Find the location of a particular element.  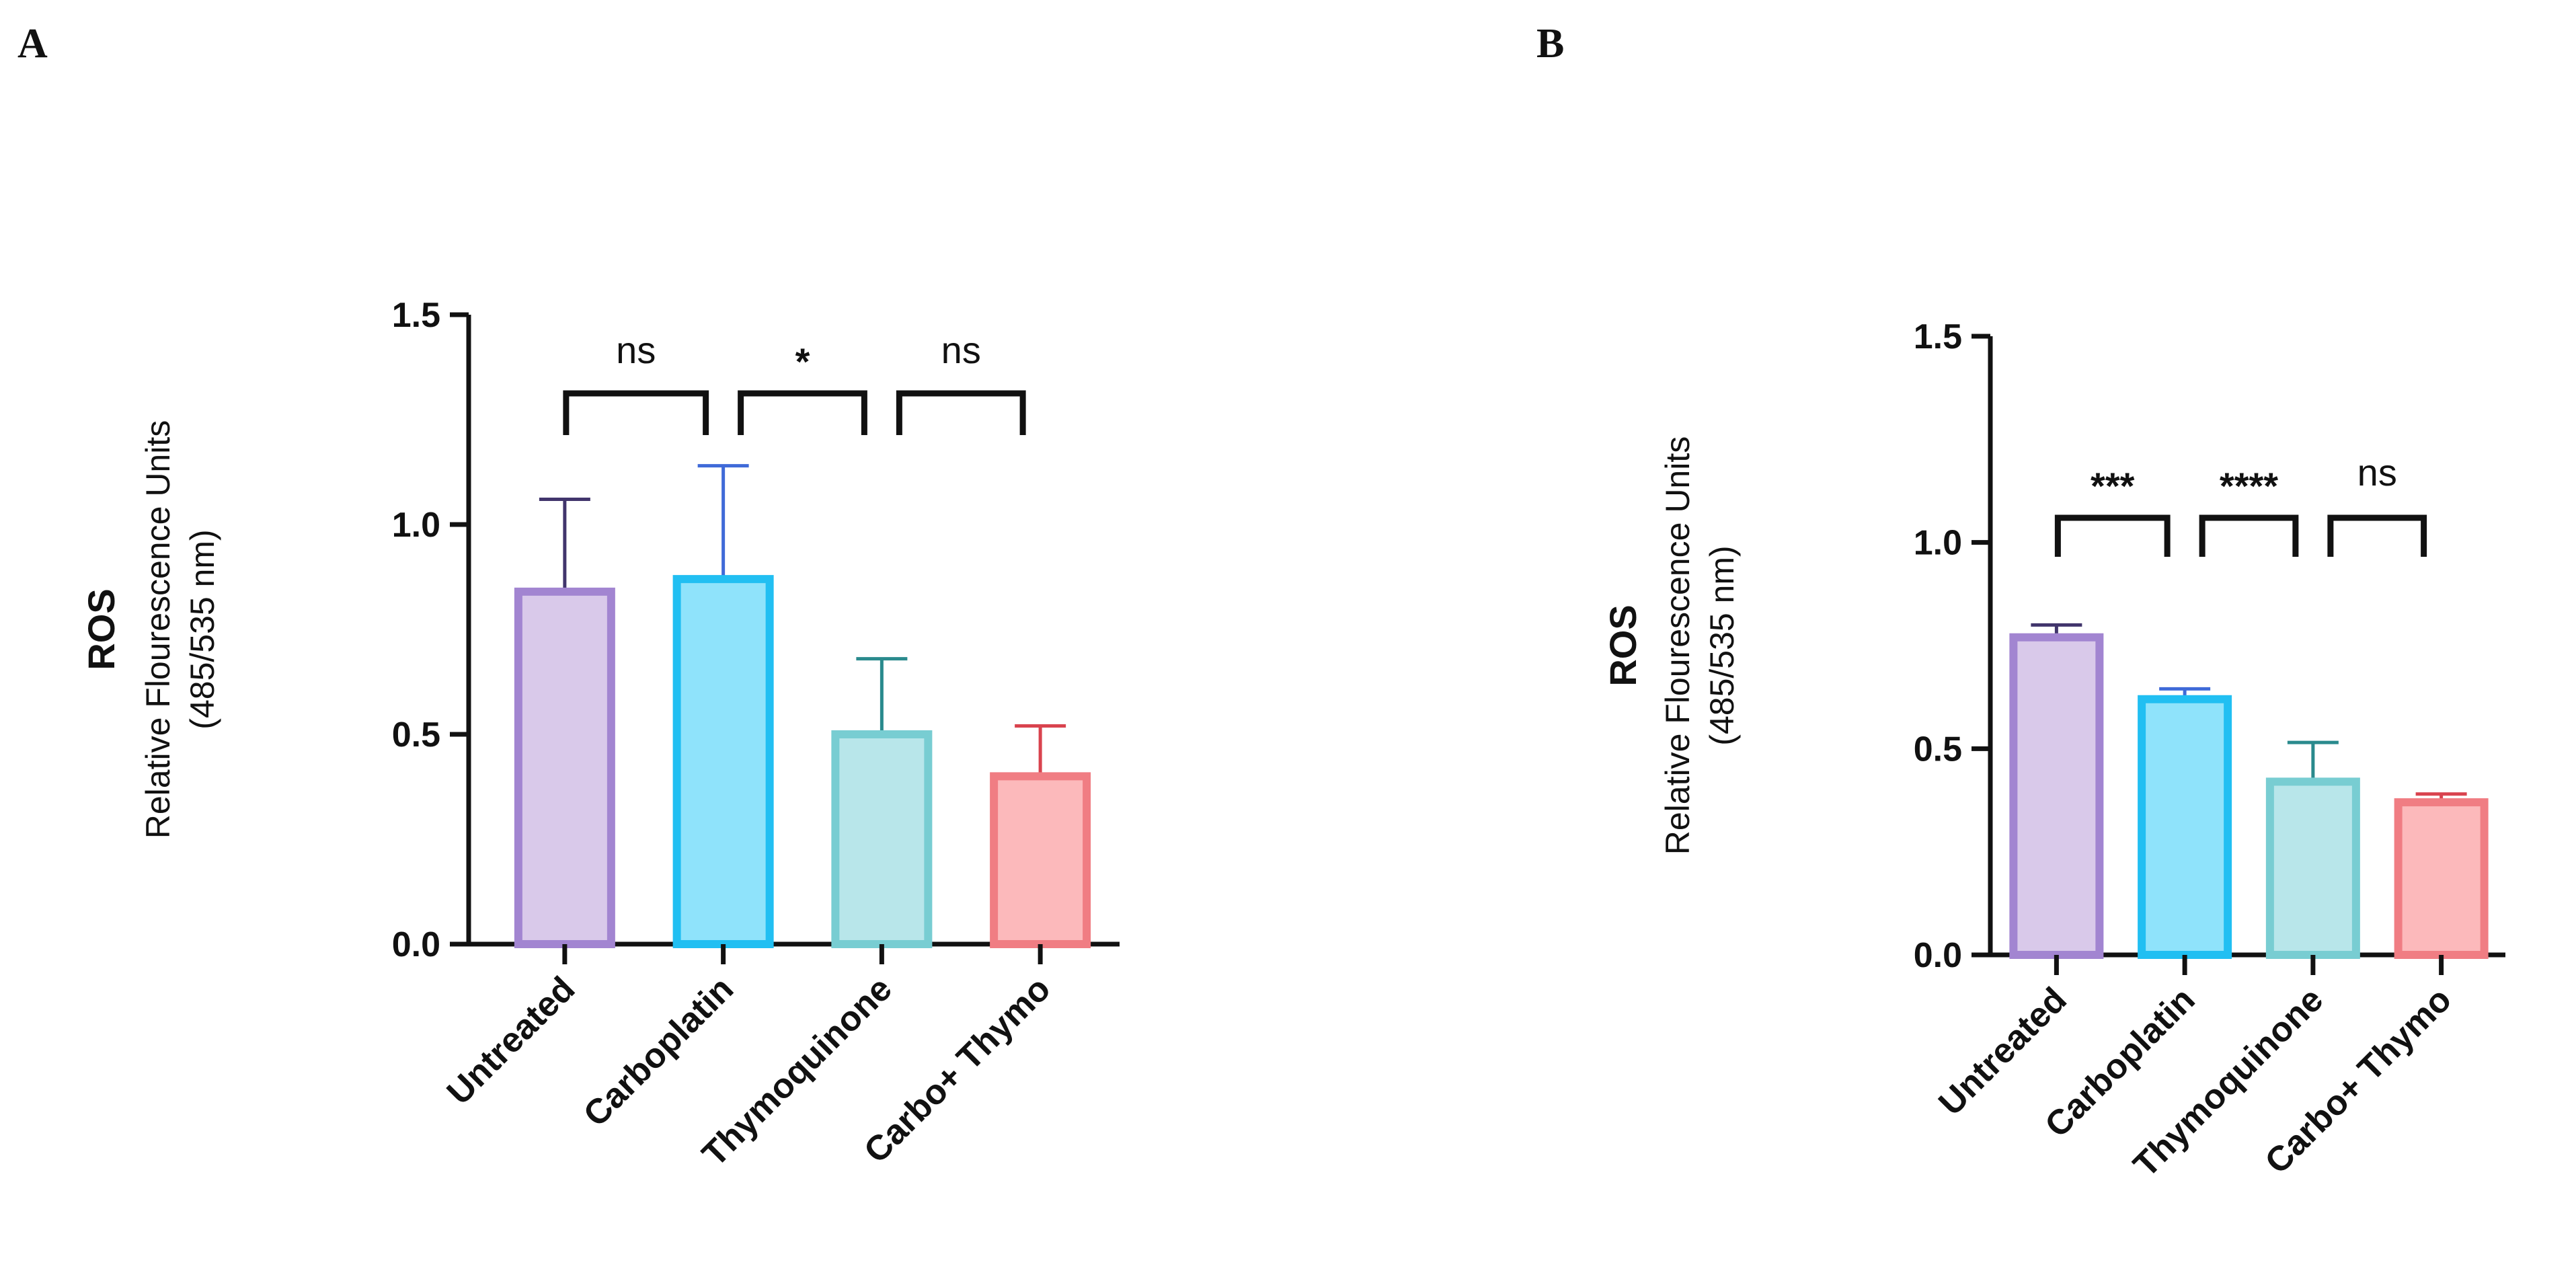

y-axis-subtitle-a: Relative Flourescence Units is located at coordinates (158, 629).